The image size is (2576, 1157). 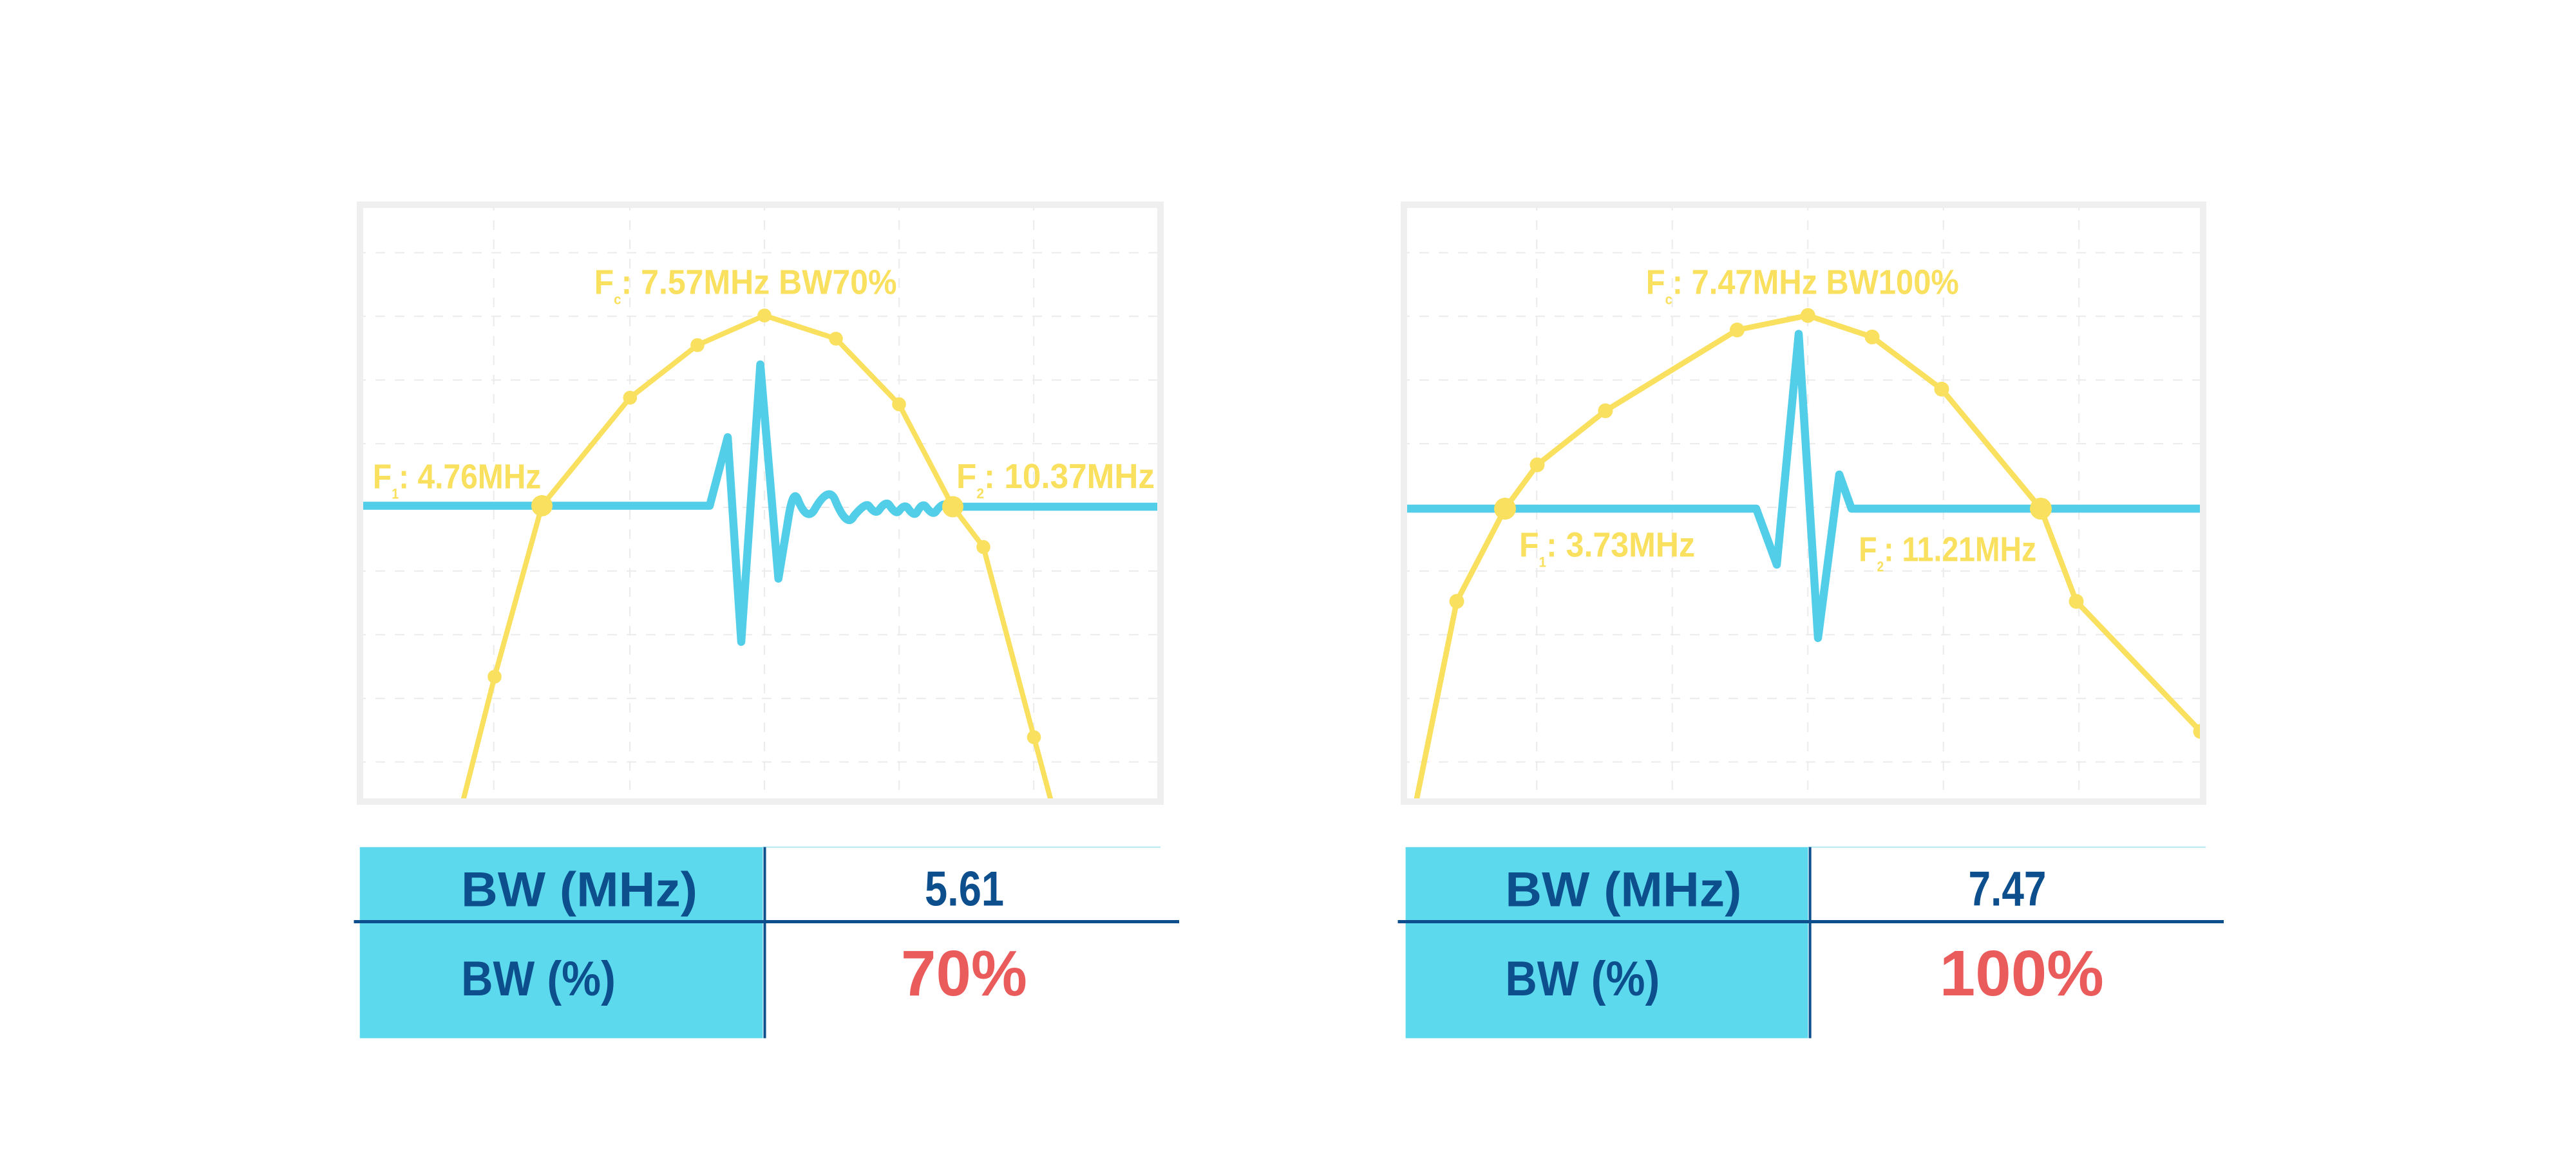 I want to click on svg-text: F1: 3.73MHz, so click(x=1607, y=548).